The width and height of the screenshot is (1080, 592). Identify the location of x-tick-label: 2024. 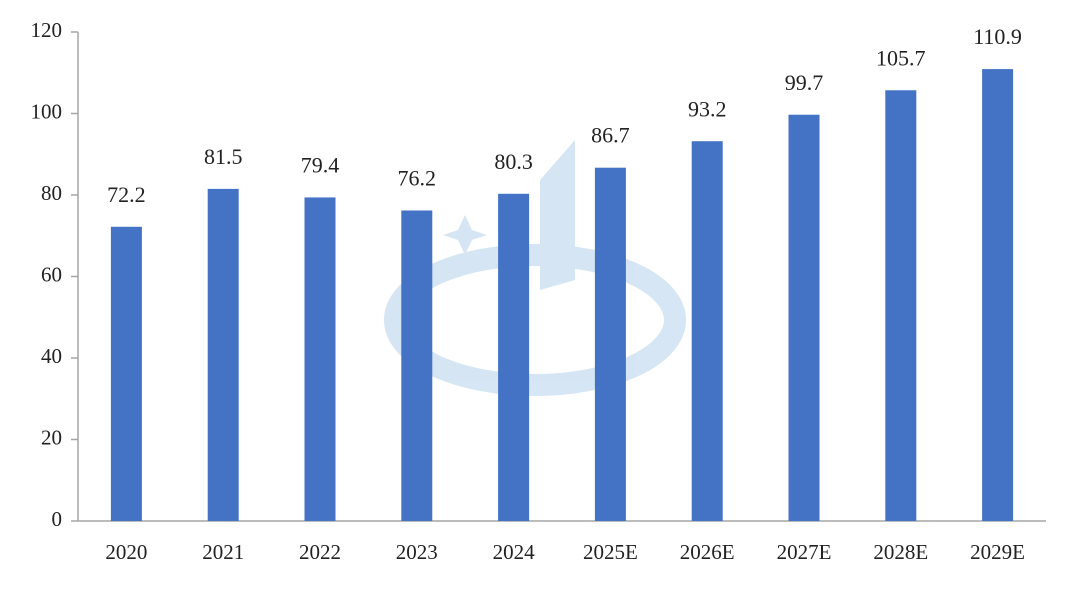
(514, 552).